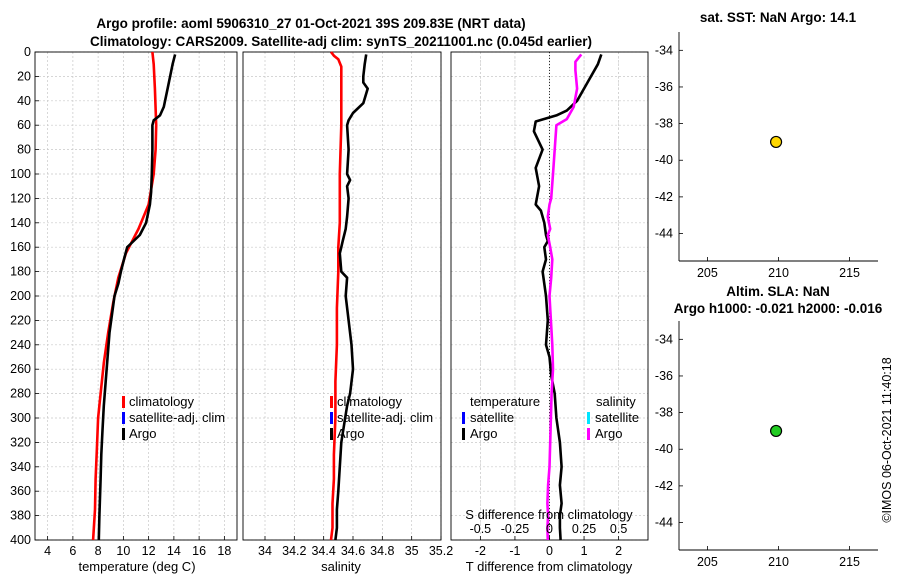 The height and width of the screenshot is (580, 900). Describe the element at coordinates (514, 551) in the screenshot. I see `x-tick-label: -1` at that location.